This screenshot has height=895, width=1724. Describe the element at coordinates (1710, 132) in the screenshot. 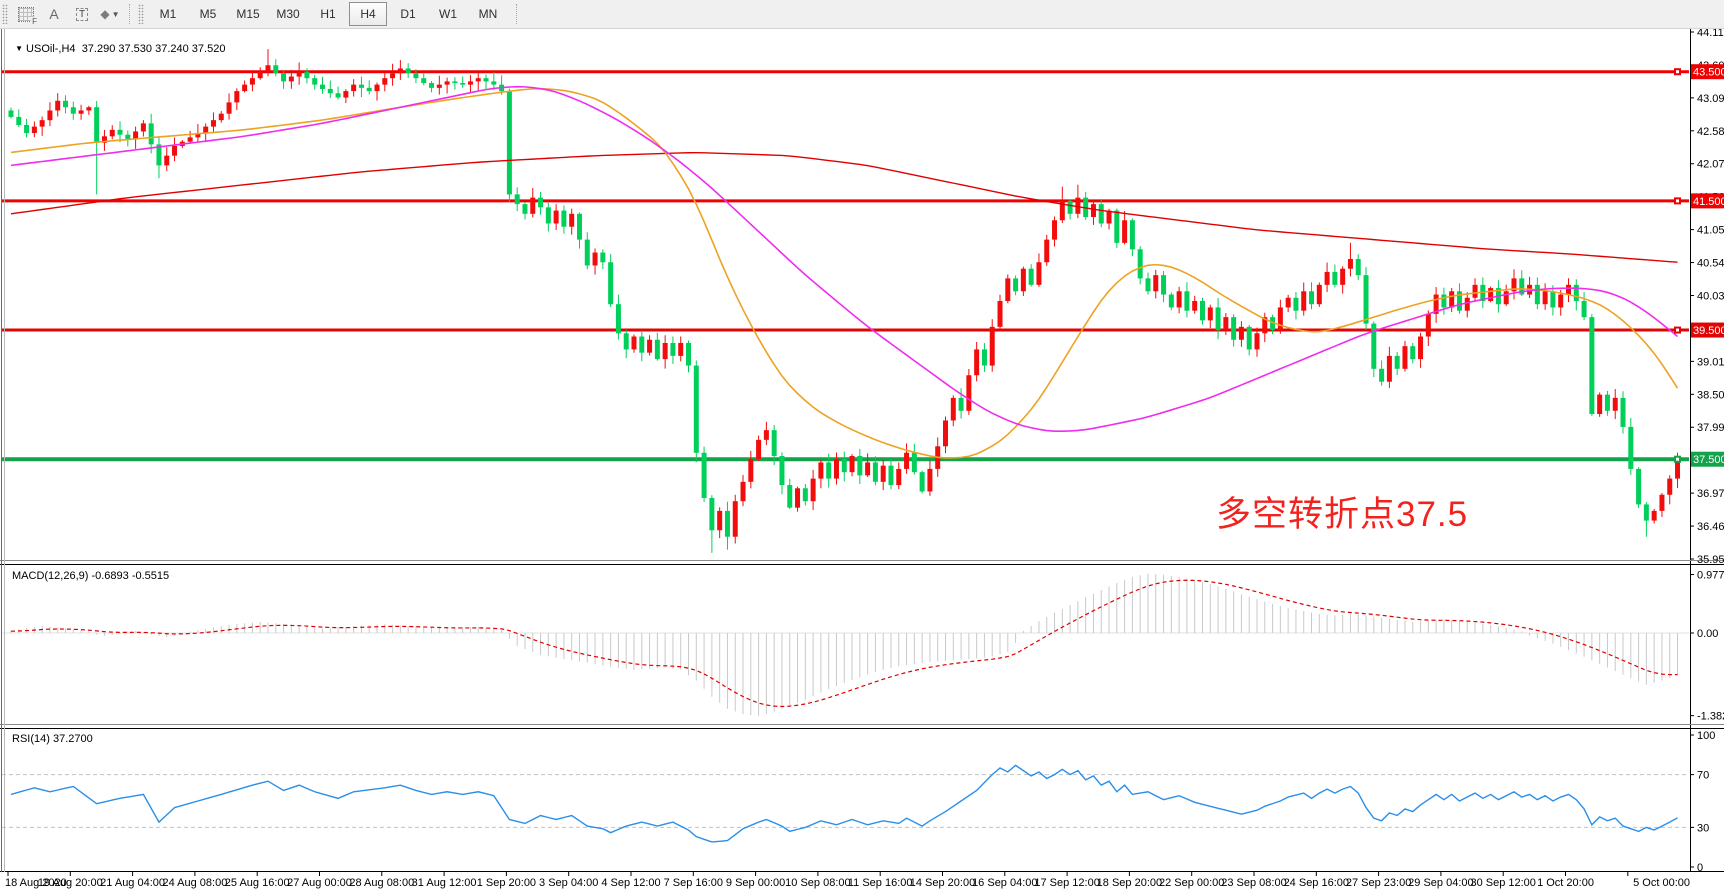

I see `price-tick-label: 42.585` at that location.